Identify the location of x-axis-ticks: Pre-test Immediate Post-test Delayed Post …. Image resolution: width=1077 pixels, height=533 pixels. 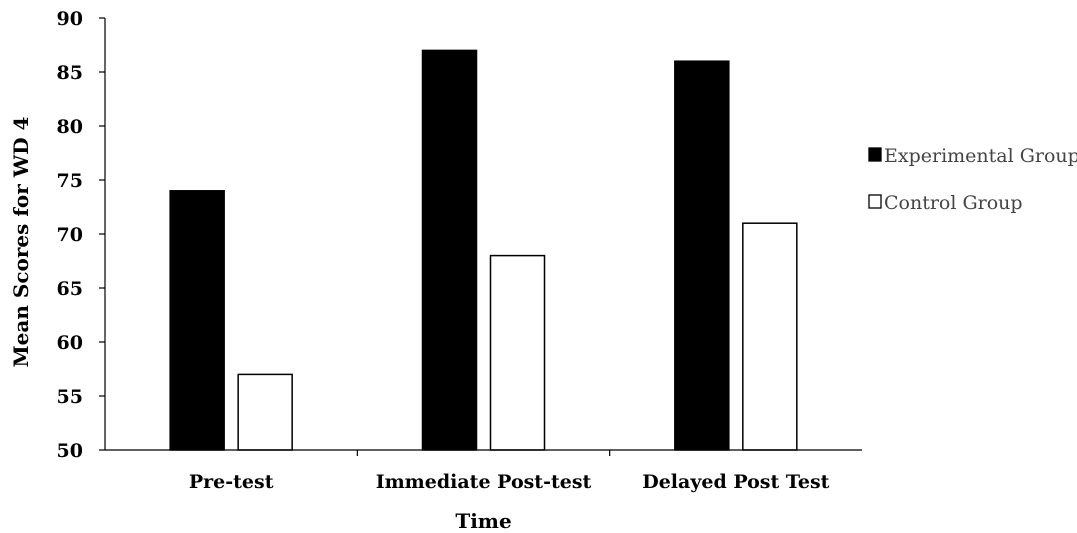
(509, 471).